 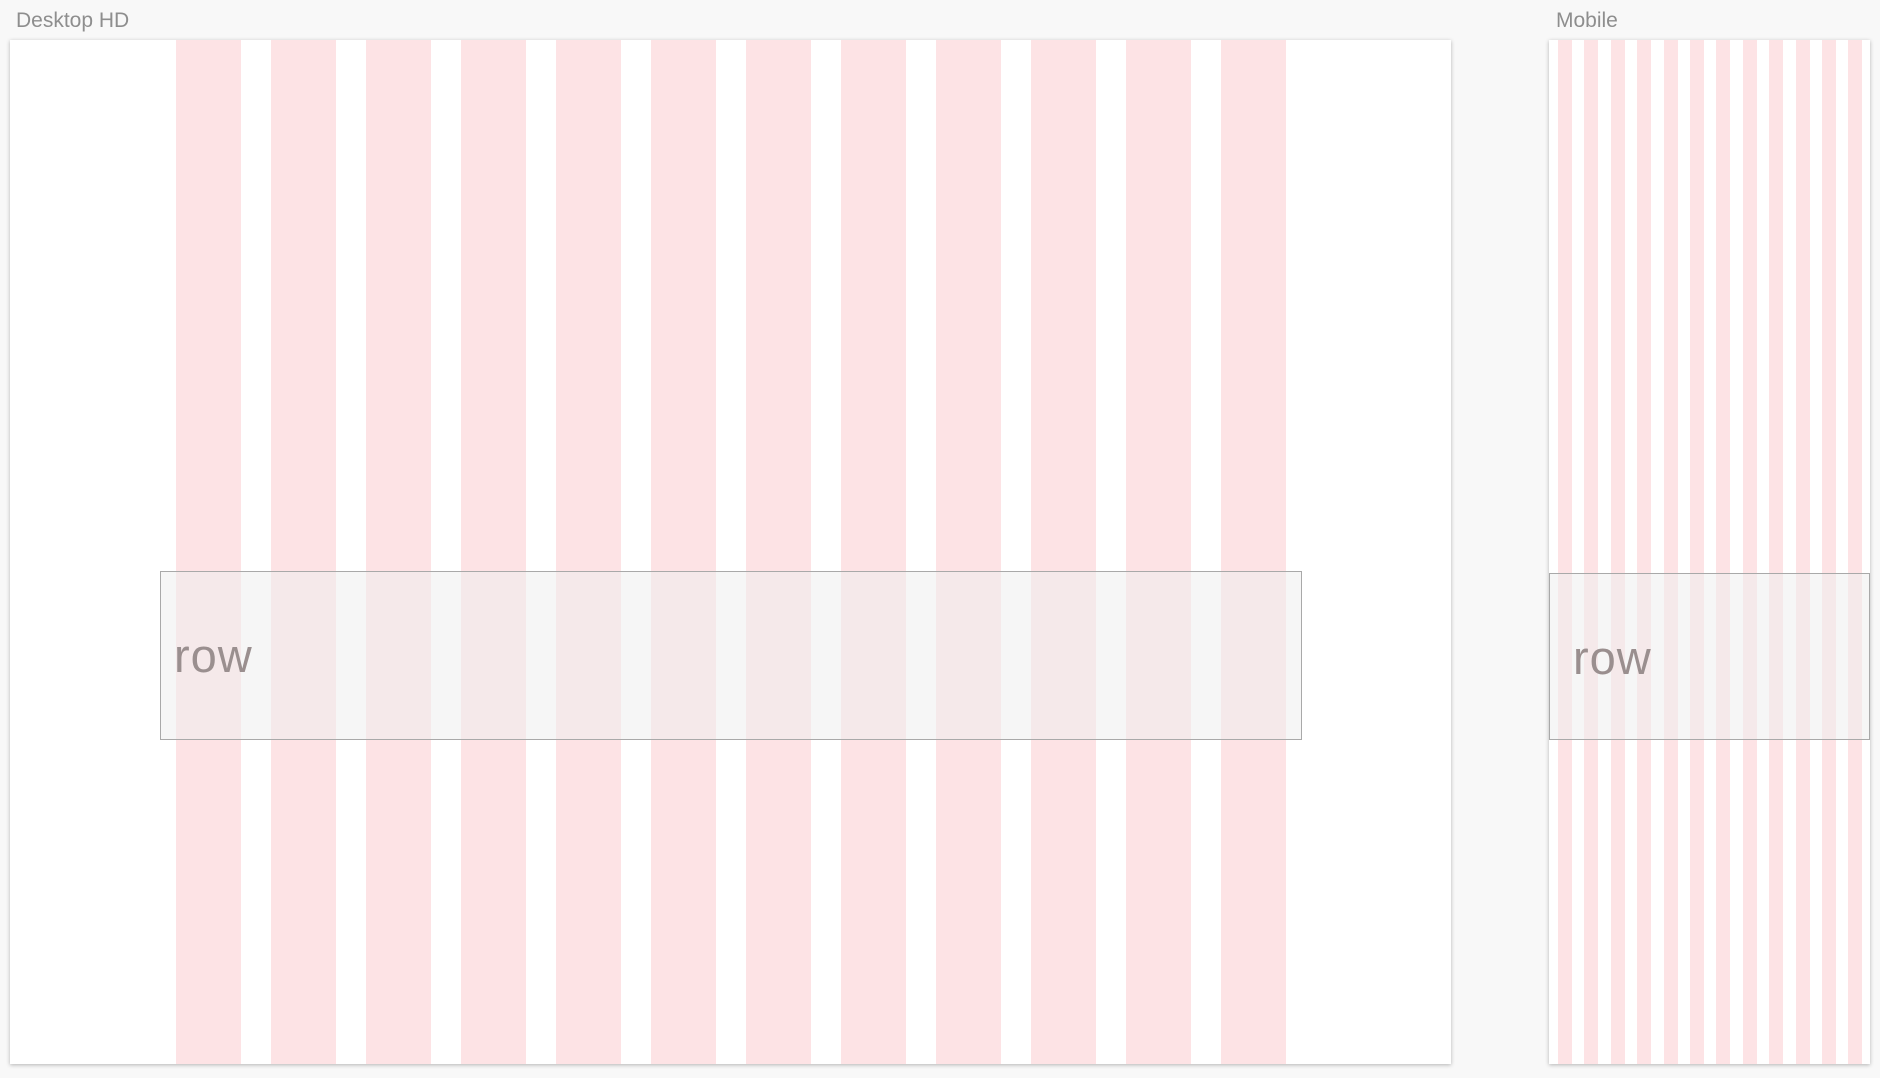 I want to click on desktop-row-label: row, so click(x=213, y=655).